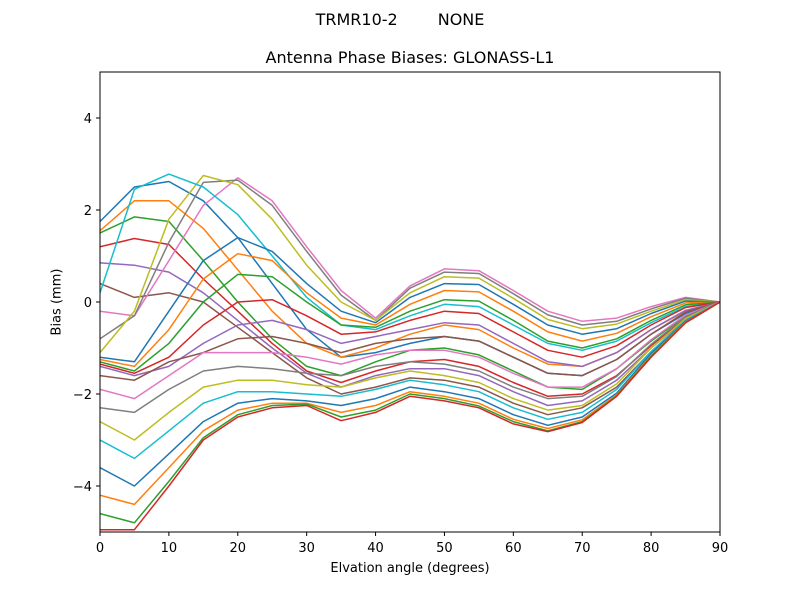 The image size is (800, 600). What do you see at coordinates (410, 568) in the screenshot?
I see `x-axis-label: Elvation angle (degrees)` at bounding box center [410, 568].